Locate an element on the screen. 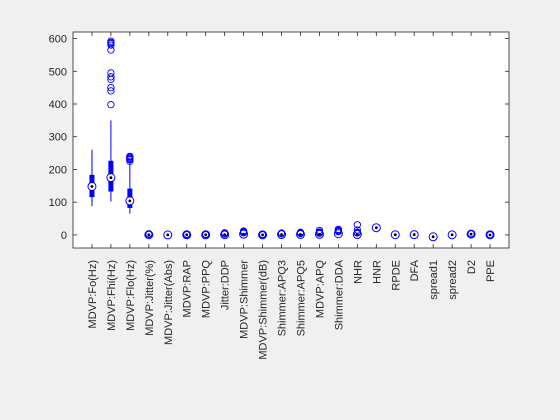 This screenshot has height=420, width=560. x-tick-label: MDVP:PPQ is located at coordinates (207, 289).